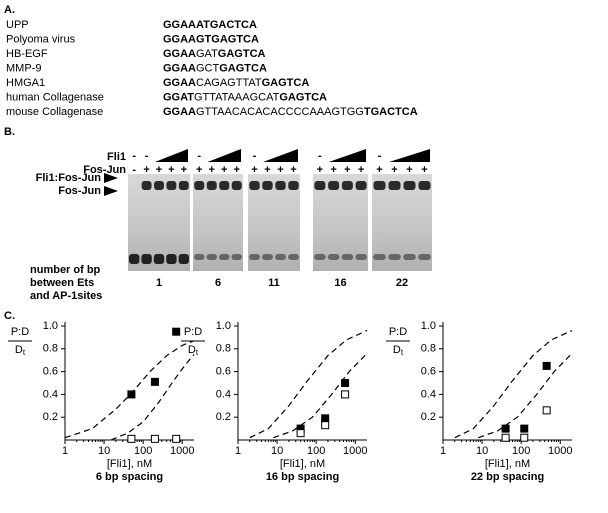 The width and height of the screenshot is (608, 513). What do you see at coordinates (79, 191) in the screenshot?
I see `band-label: Fos-Jun` at bounding box center [79, 191].